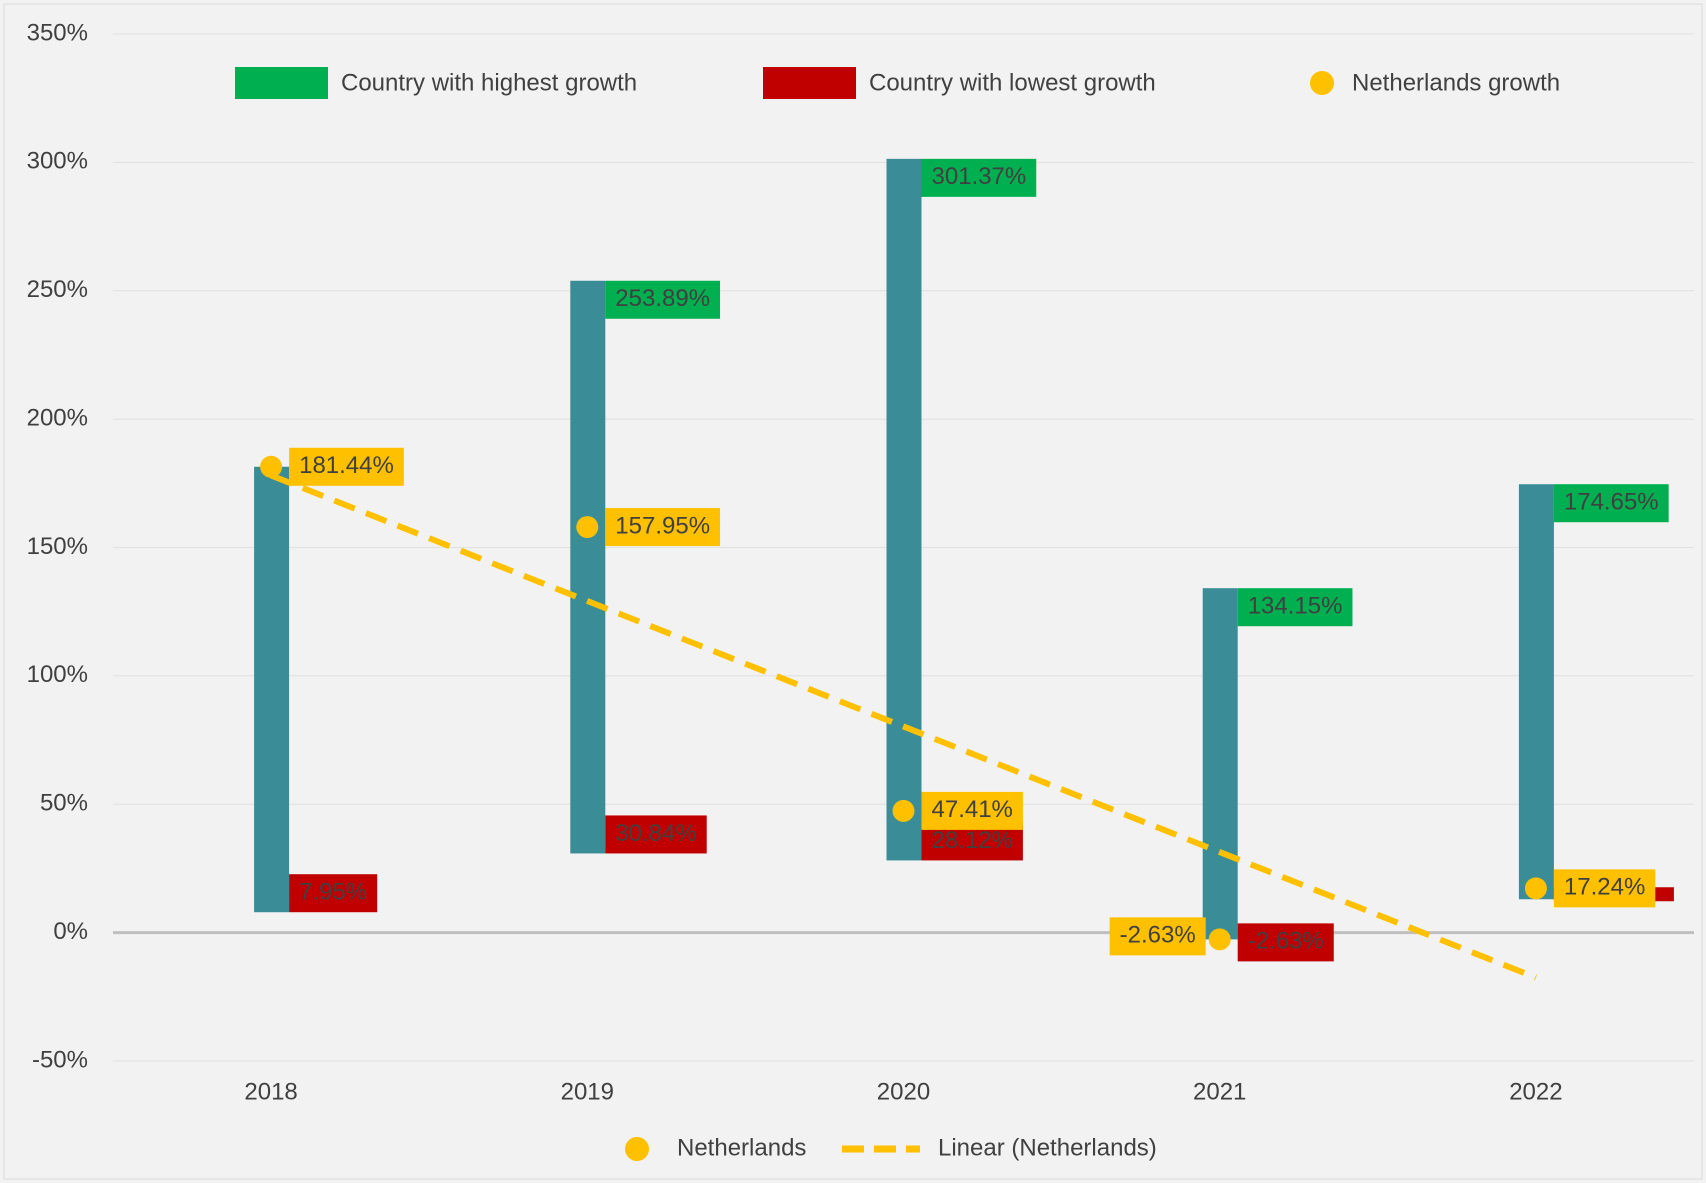  Describe the element at coordinates (587, 1091) in the screenshot. I see `x-tick-label: 2019` at that location.